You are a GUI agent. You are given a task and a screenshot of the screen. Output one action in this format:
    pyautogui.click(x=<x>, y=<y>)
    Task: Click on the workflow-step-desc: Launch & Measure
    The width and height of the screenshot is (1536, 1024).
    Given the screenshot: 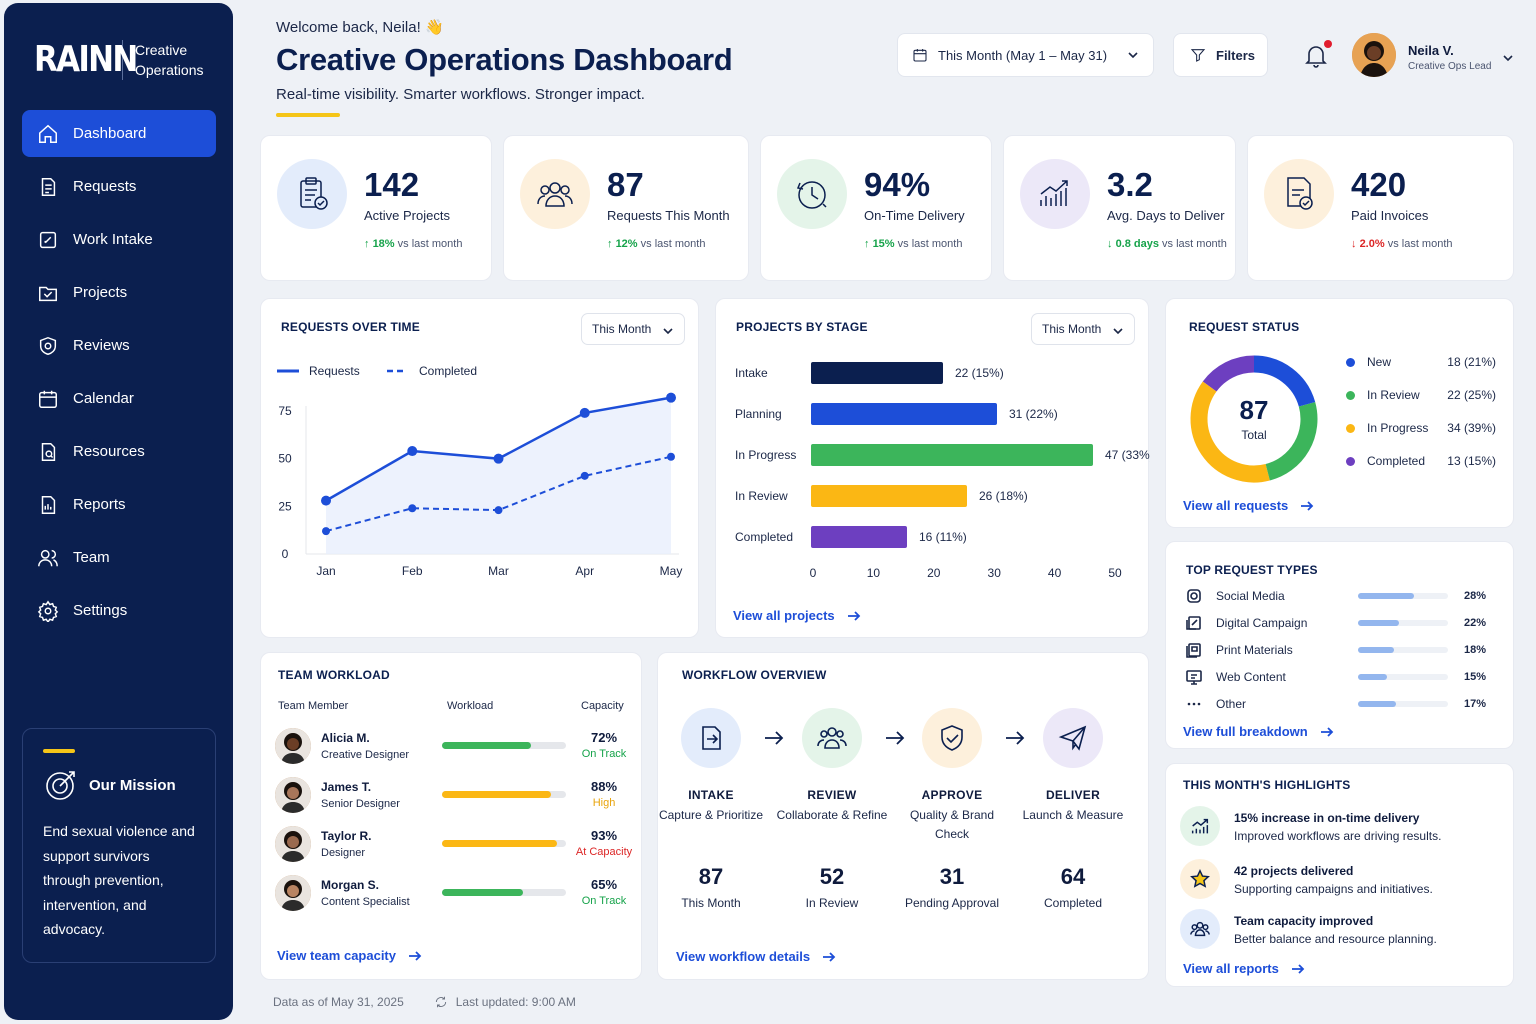 What is the action you would take?
    pyautogui.click(x=1073, y=815)
    